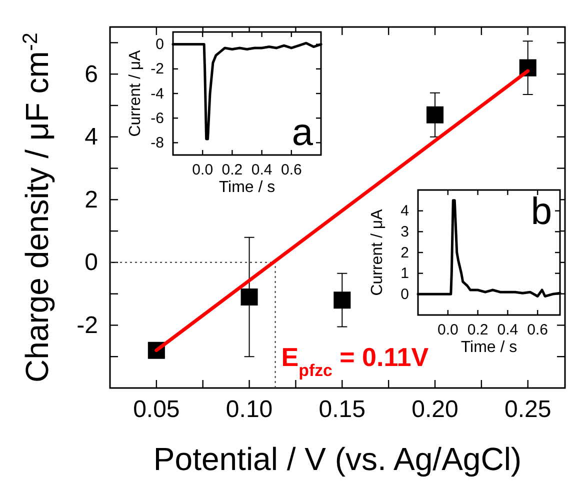 Image resolution: width=571 pixels, height=481 pixels. What do you see at coordinates (337, 459) in the screenshot?
I see `x-axis-title: Potential / V (vs. Ag/AgCl)` at bounding box center [337, 459].